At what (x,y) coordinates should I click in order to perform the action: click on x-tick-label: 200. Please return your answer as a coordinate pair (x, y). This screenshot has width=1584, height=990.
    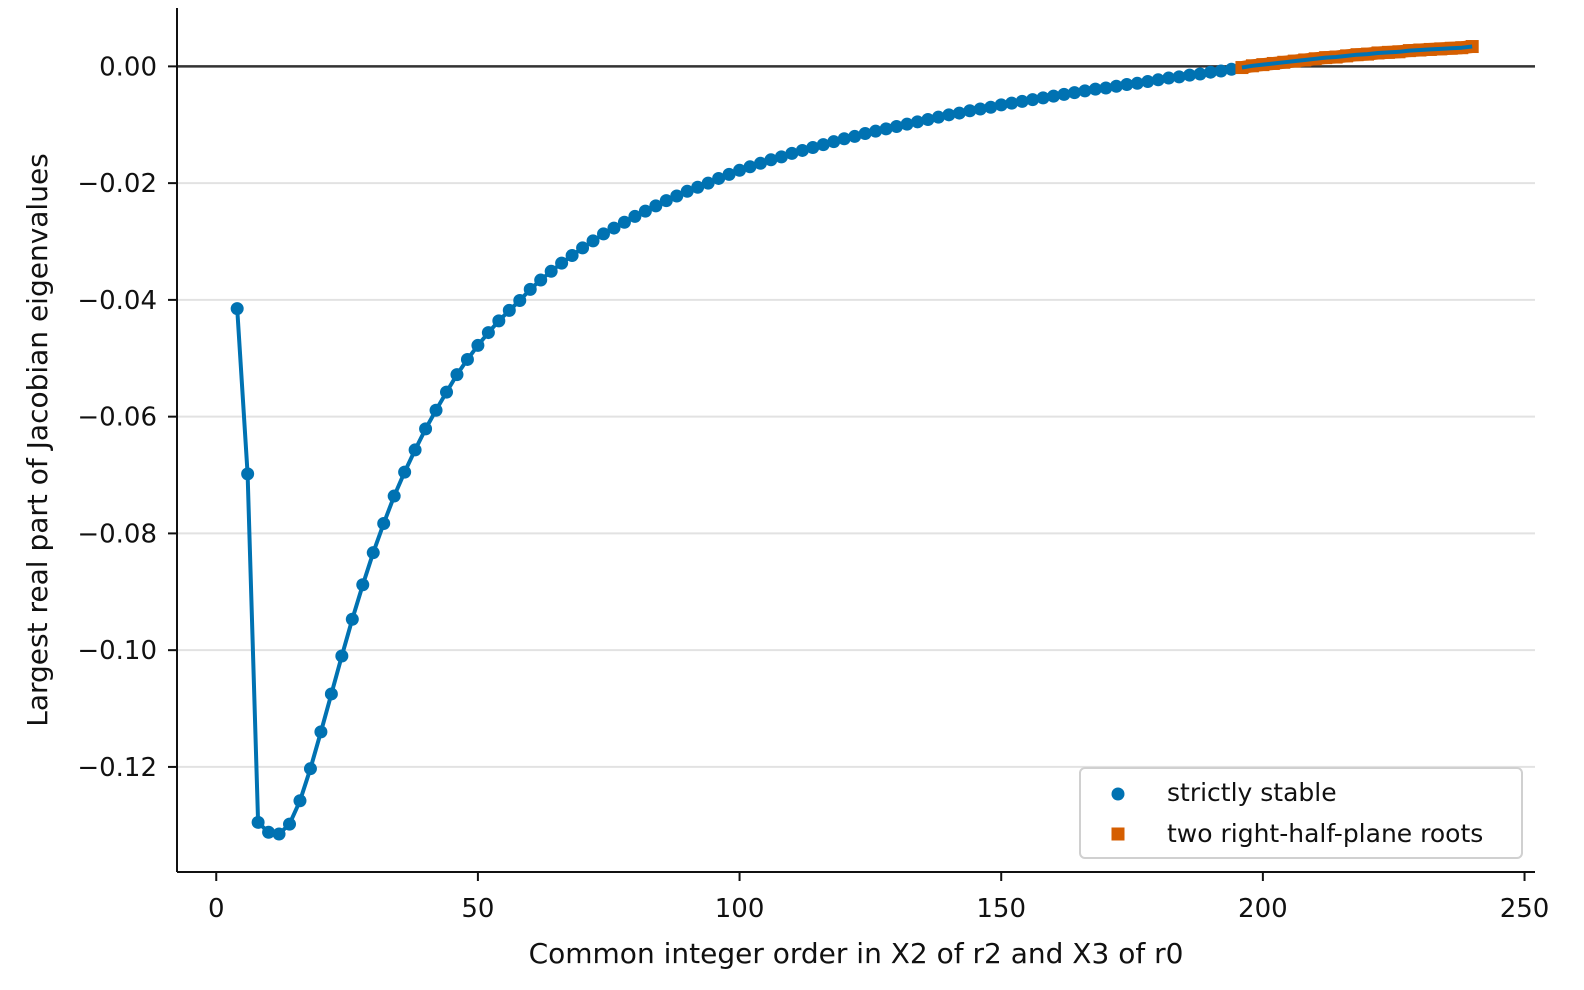
    Looking at the image, I should click on (1263, 909).